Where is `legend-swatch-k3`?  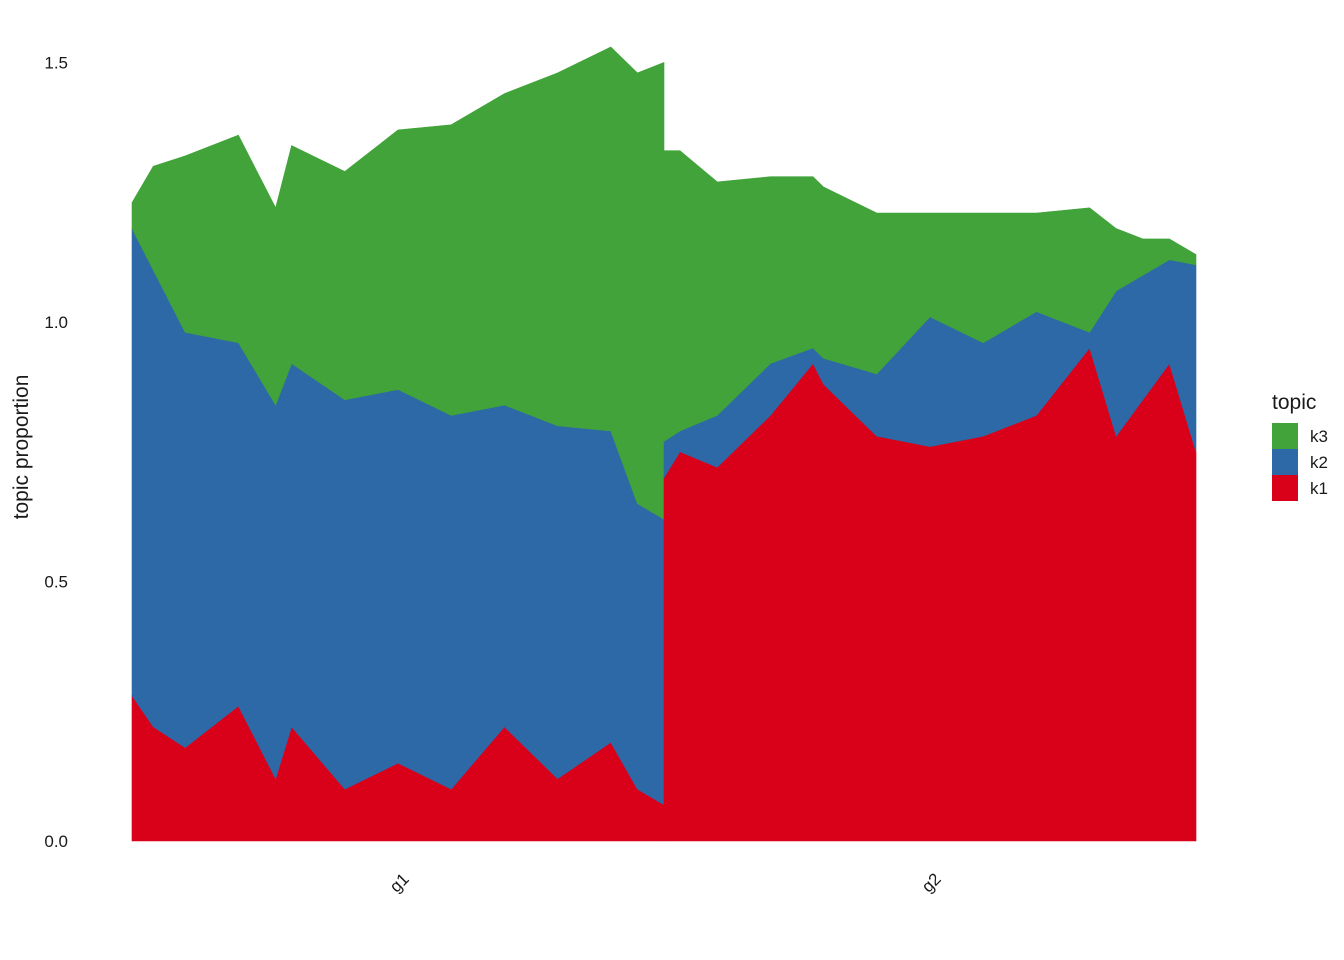
legend-swatch-k3 is located at coordinates (1285, 436).